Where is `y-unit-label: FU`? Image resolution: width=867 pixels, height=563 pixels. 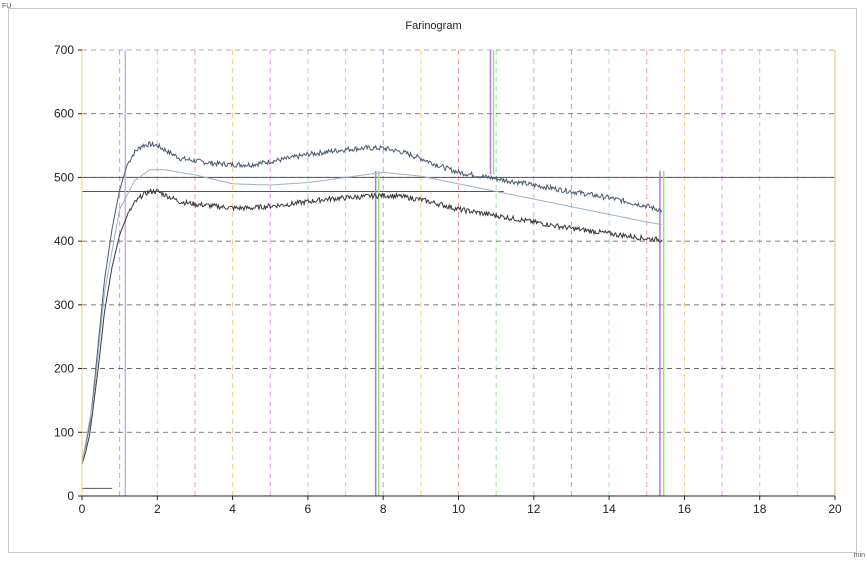
y-unit-label: FU is located at coordinates (7, 6).